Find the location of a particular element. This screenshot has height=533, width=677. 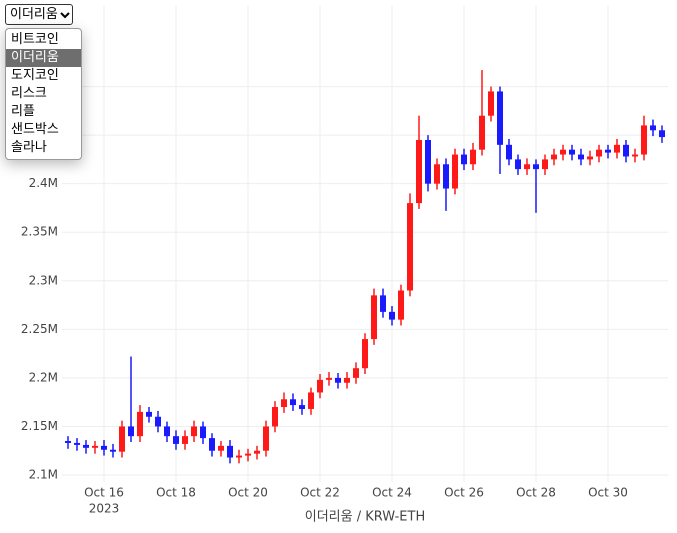

x-tick-label: Oct 26 is located at coordinates (464, 493).